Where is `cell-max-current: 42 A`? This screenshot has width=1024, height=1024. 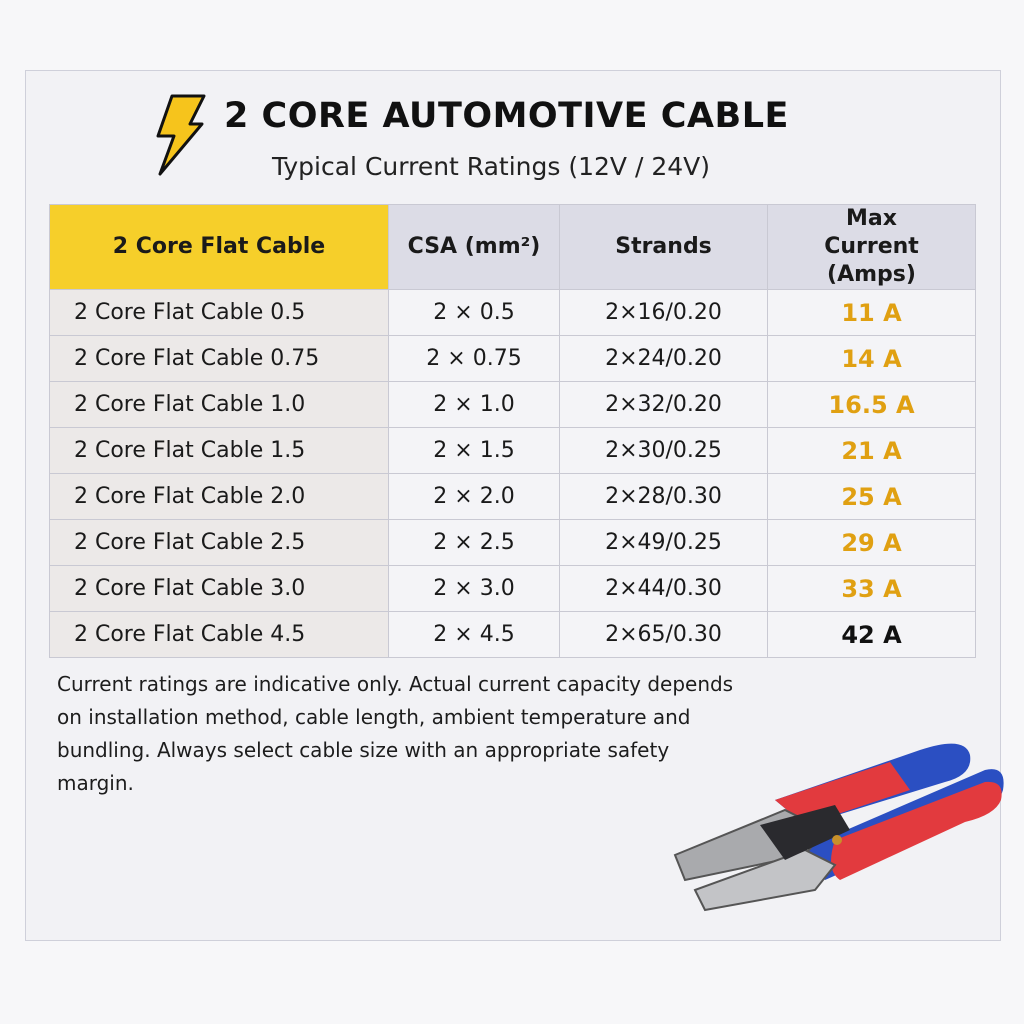 cell-max-current: 42 A is located at coordinates (871, 634).